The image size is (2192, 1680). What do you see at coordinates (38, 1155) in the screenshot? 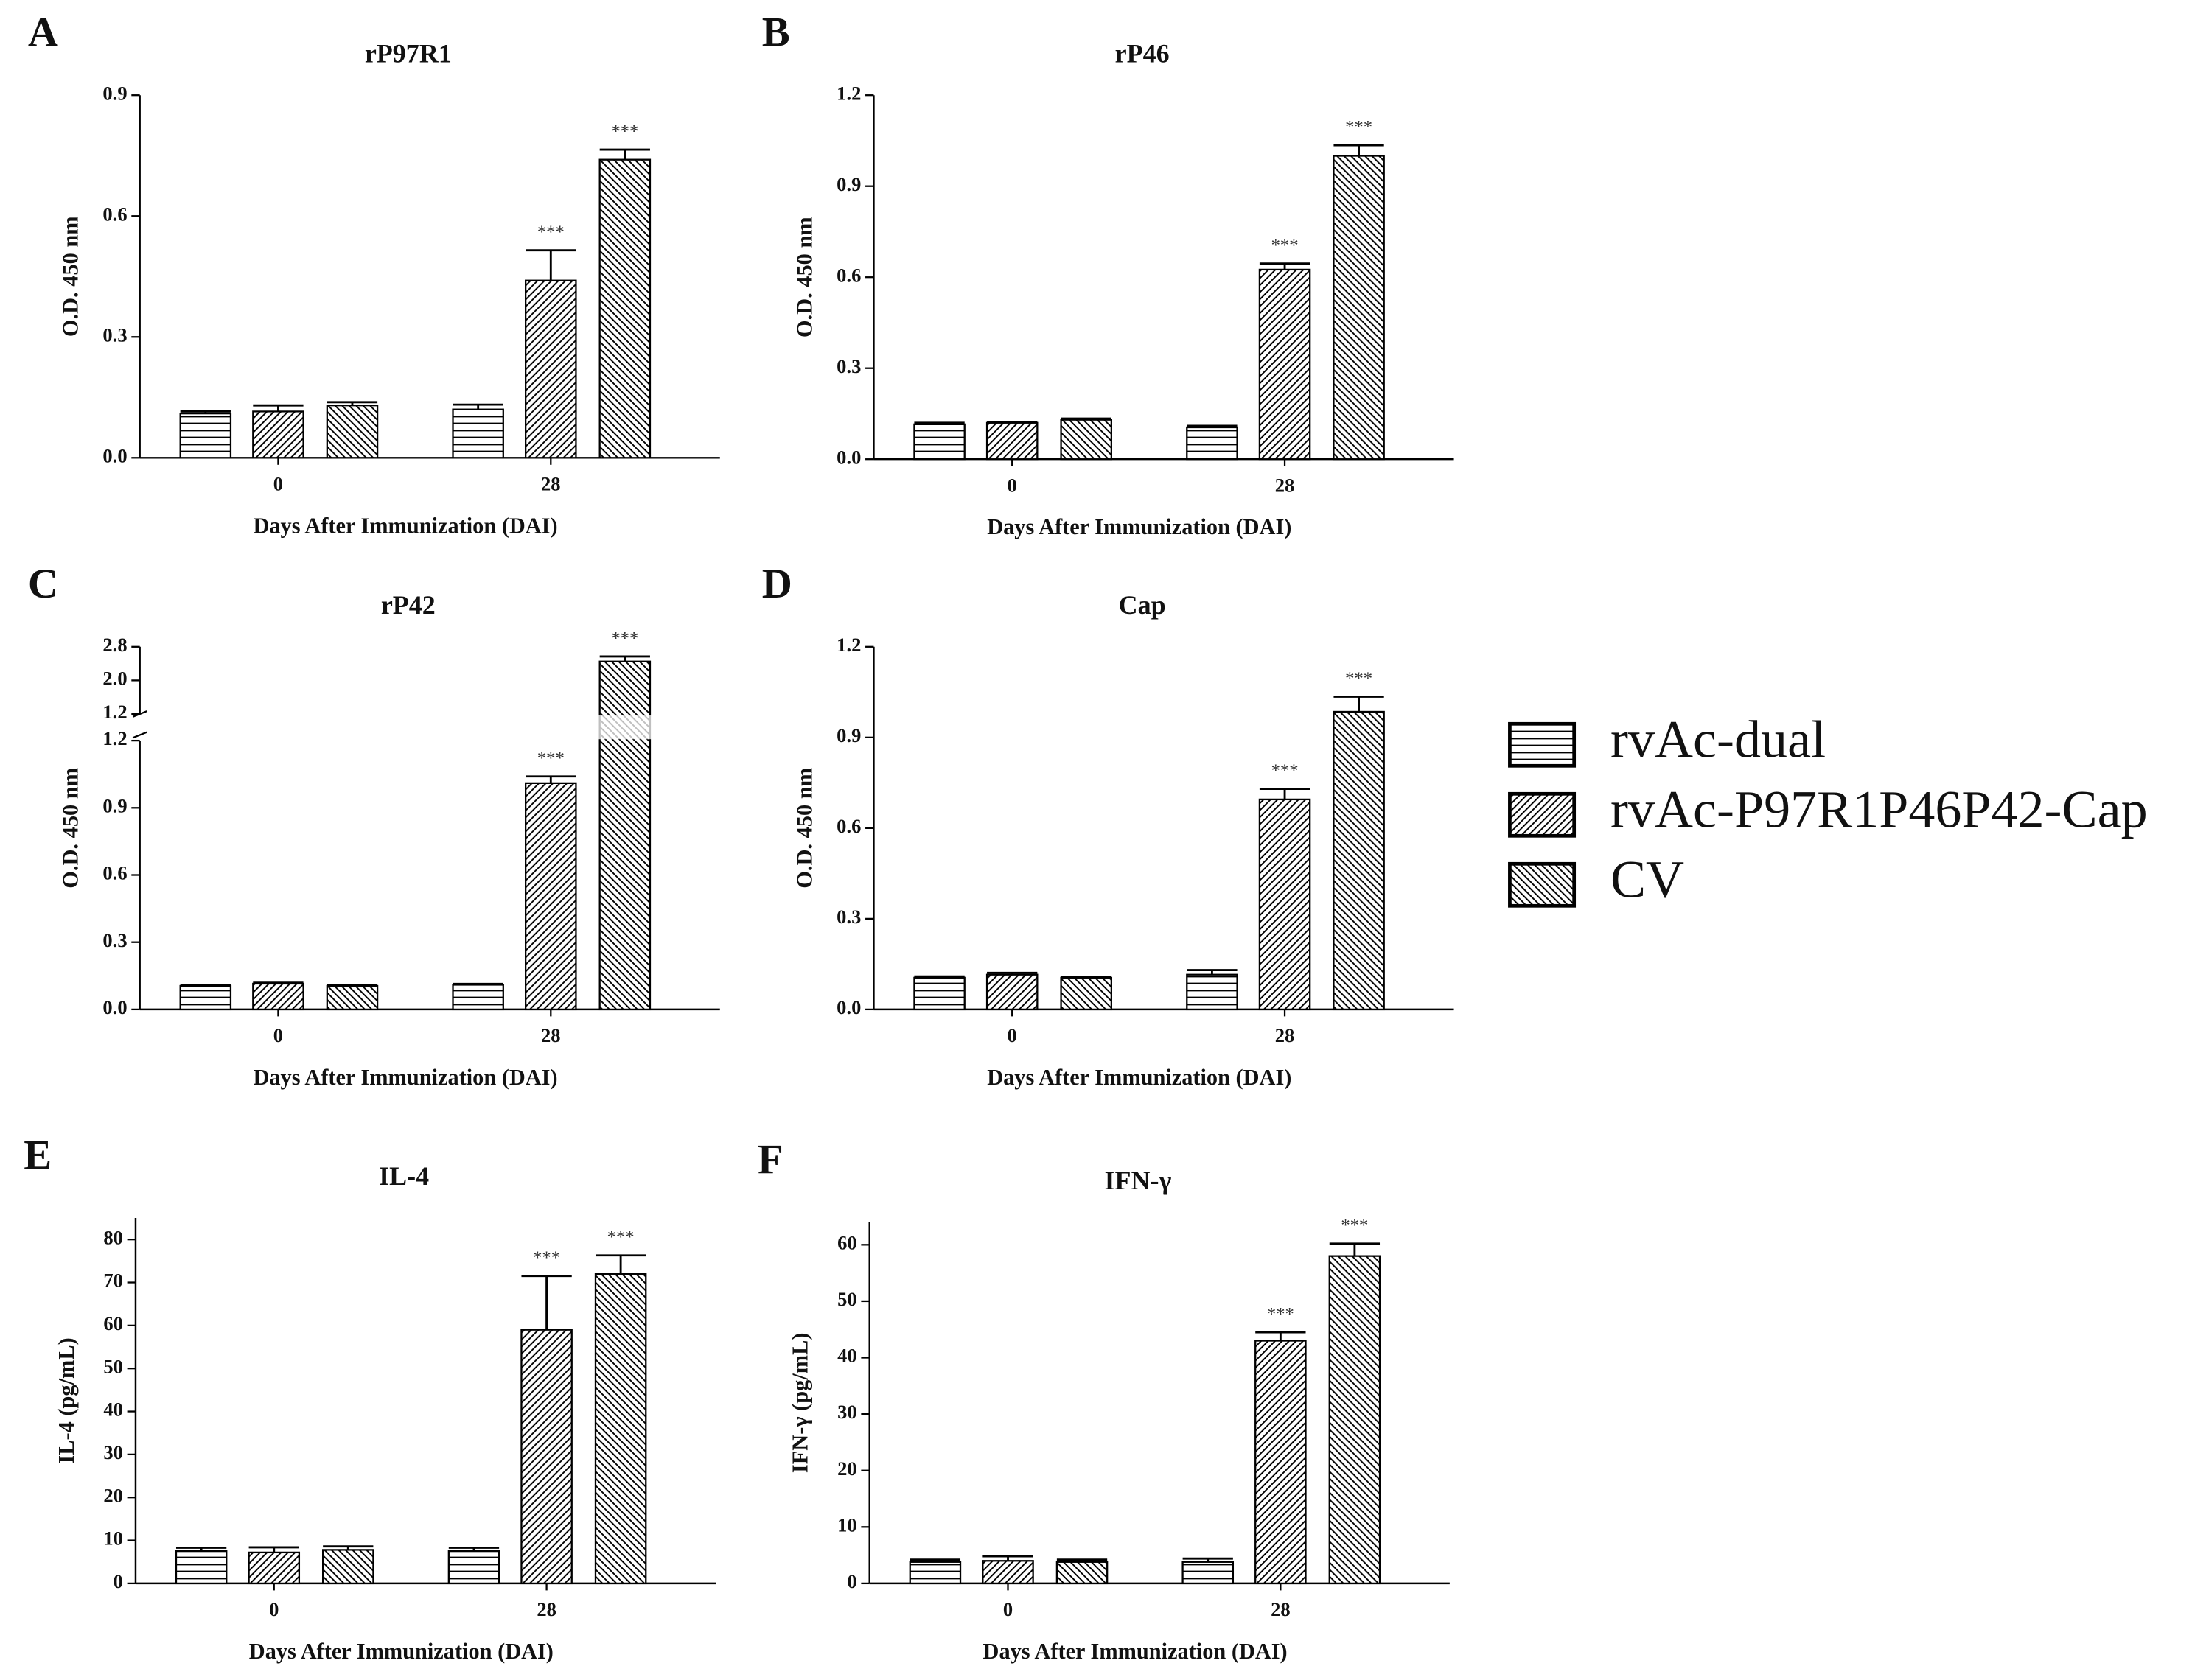
I see `panel-letter: E` at bounding box center [38, 1155].